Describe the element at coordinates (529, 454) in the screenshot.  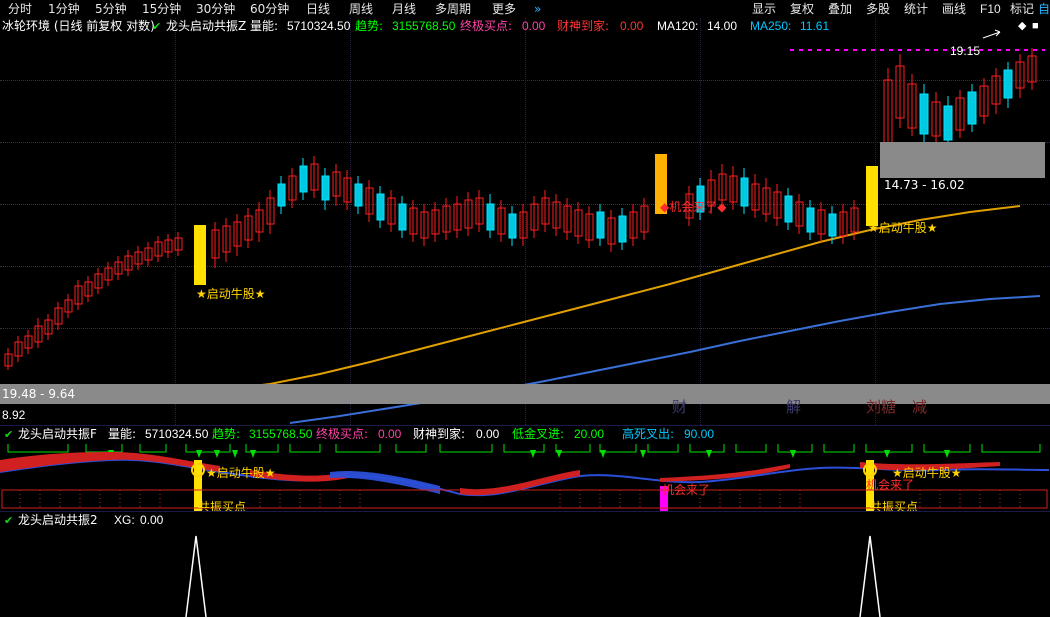
I see `down-arrow-markers` at that location.